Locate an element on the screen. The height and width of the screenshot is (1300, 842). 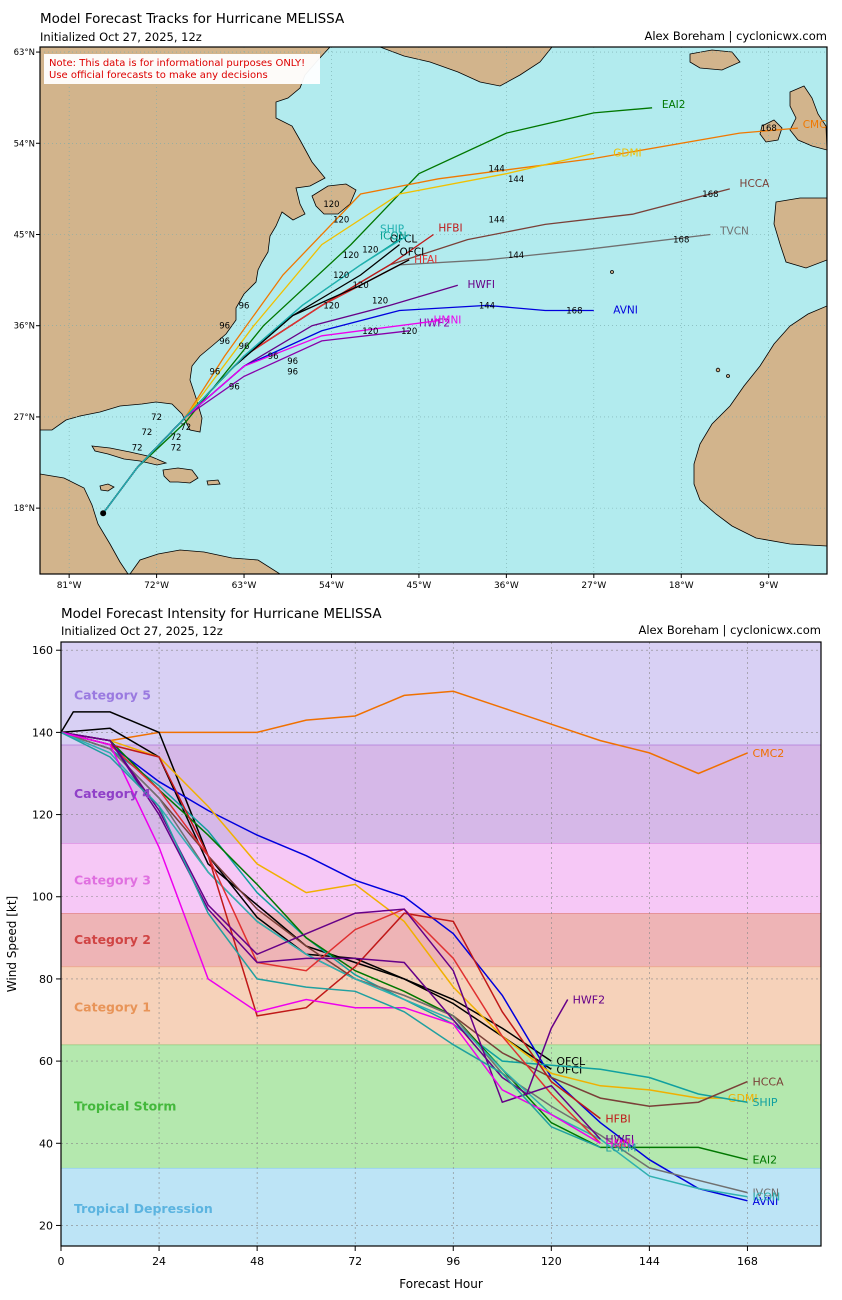
x-axis-label: Forecast Hour is located at coordinates (441, 1284).